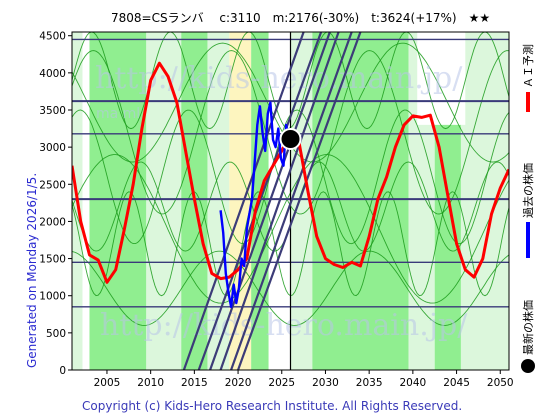  What do you see at coordinates (52, 297) in the screenshot?
I see `y-tick-label: 1000` at bounding box center [52, 297].